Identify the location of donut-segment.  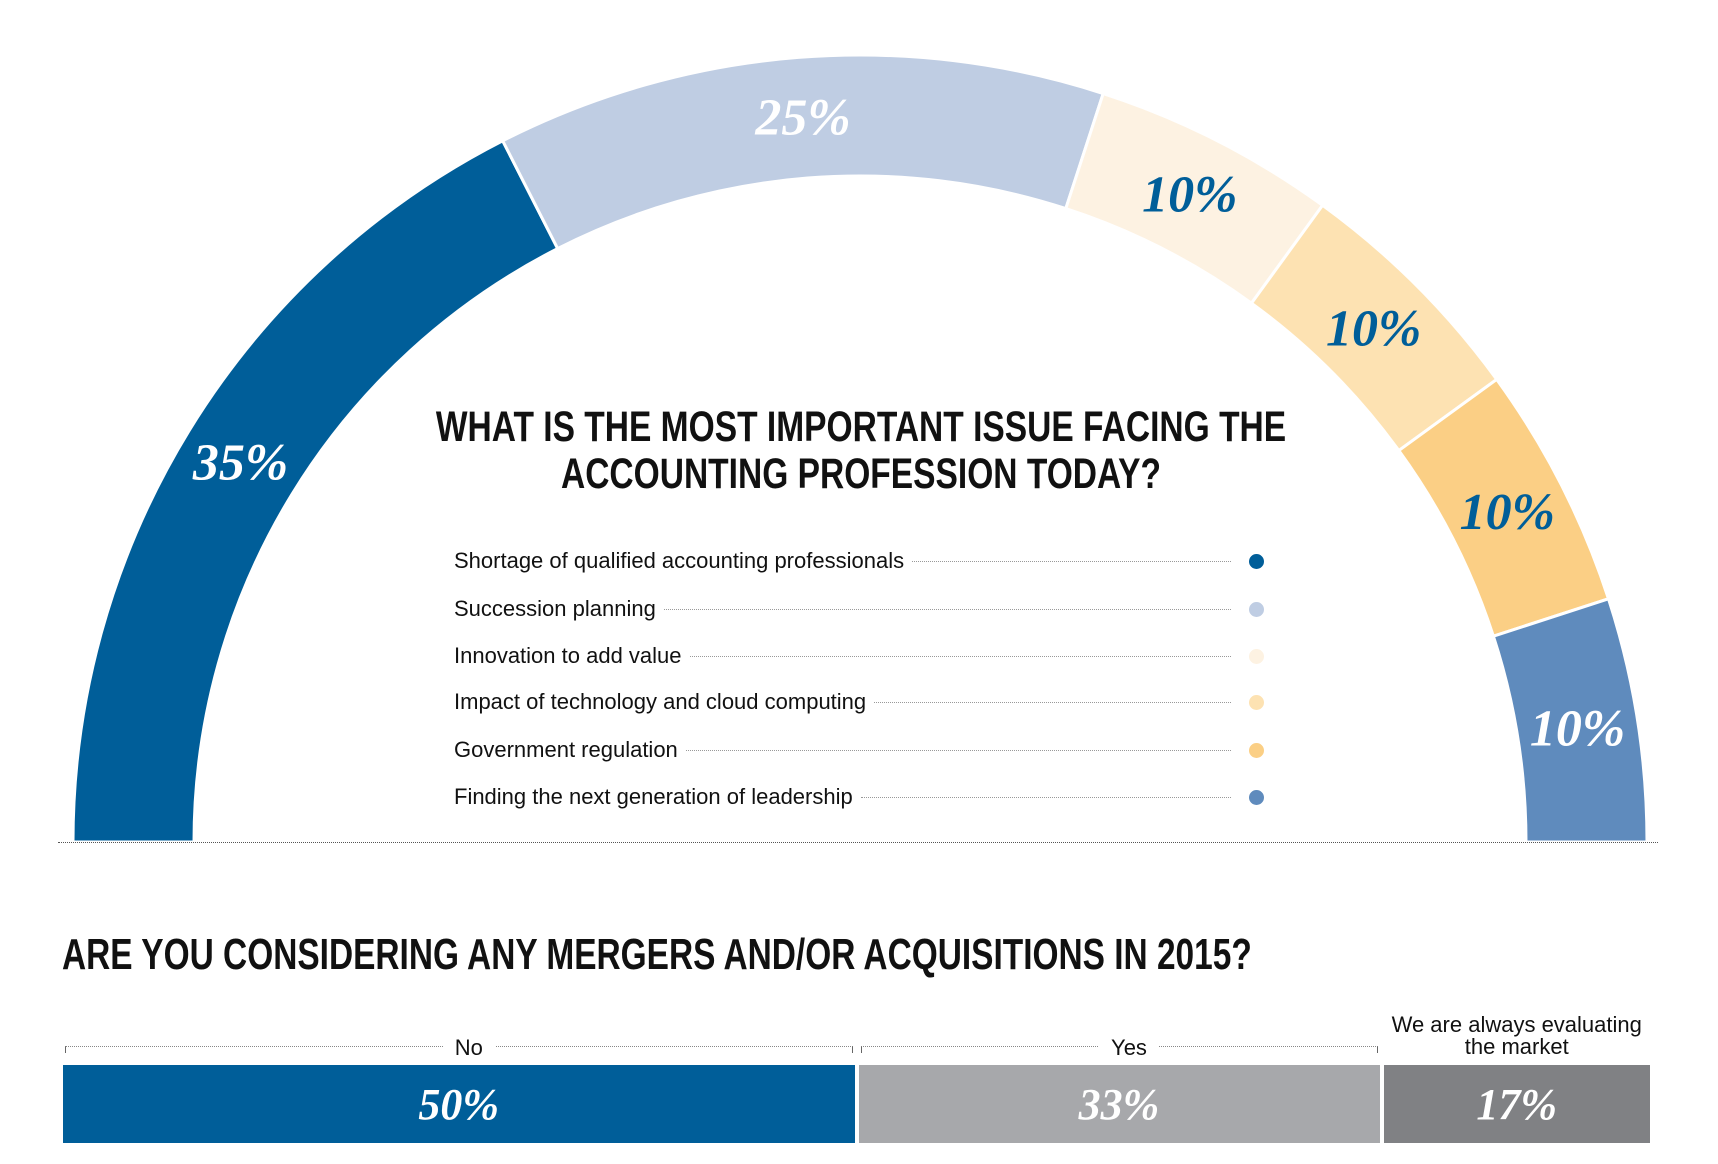
(803, 152).